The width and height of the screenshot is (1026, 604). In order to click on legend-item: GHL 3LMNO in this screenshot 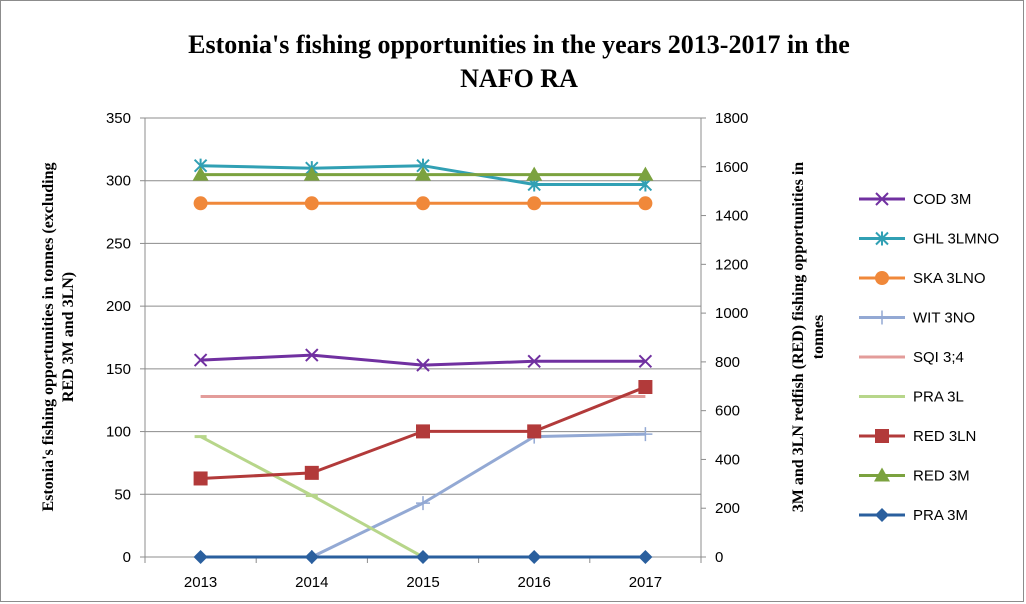, I will do `click(929, 239)`.